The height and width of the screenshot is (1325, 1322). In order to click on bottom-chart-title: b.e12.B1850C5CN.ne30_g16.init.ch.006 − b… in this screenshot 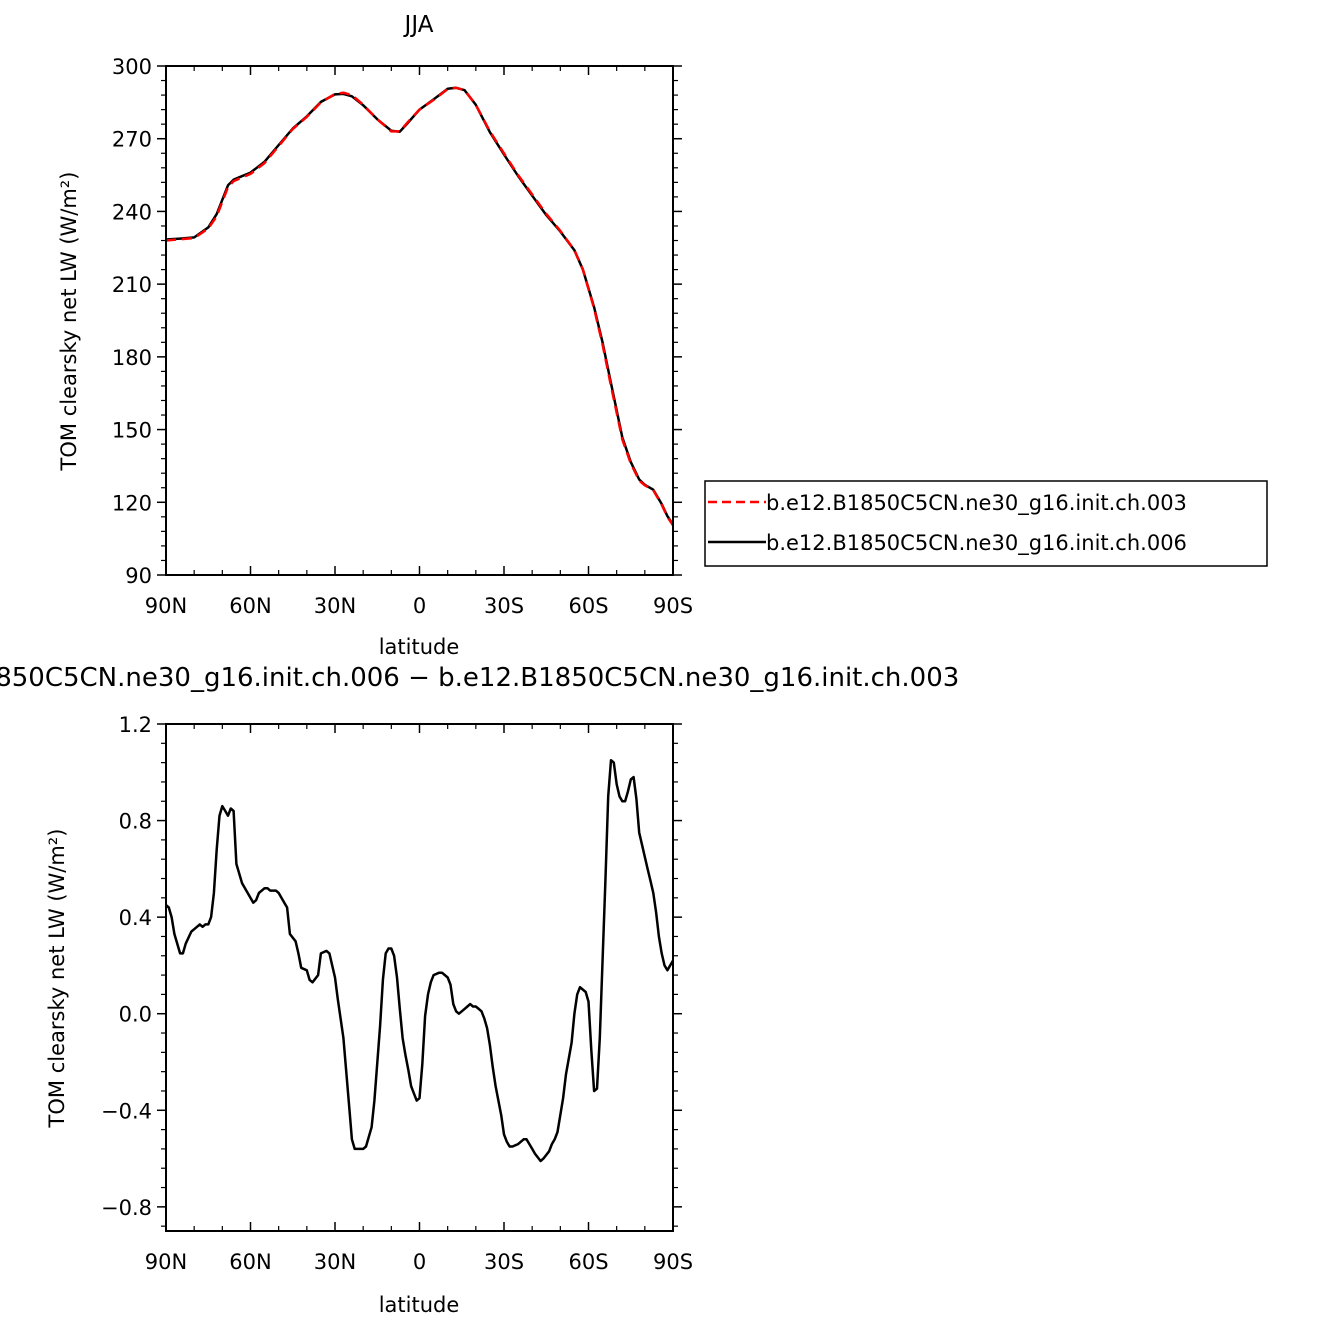, I will do `click(479, 678)`.